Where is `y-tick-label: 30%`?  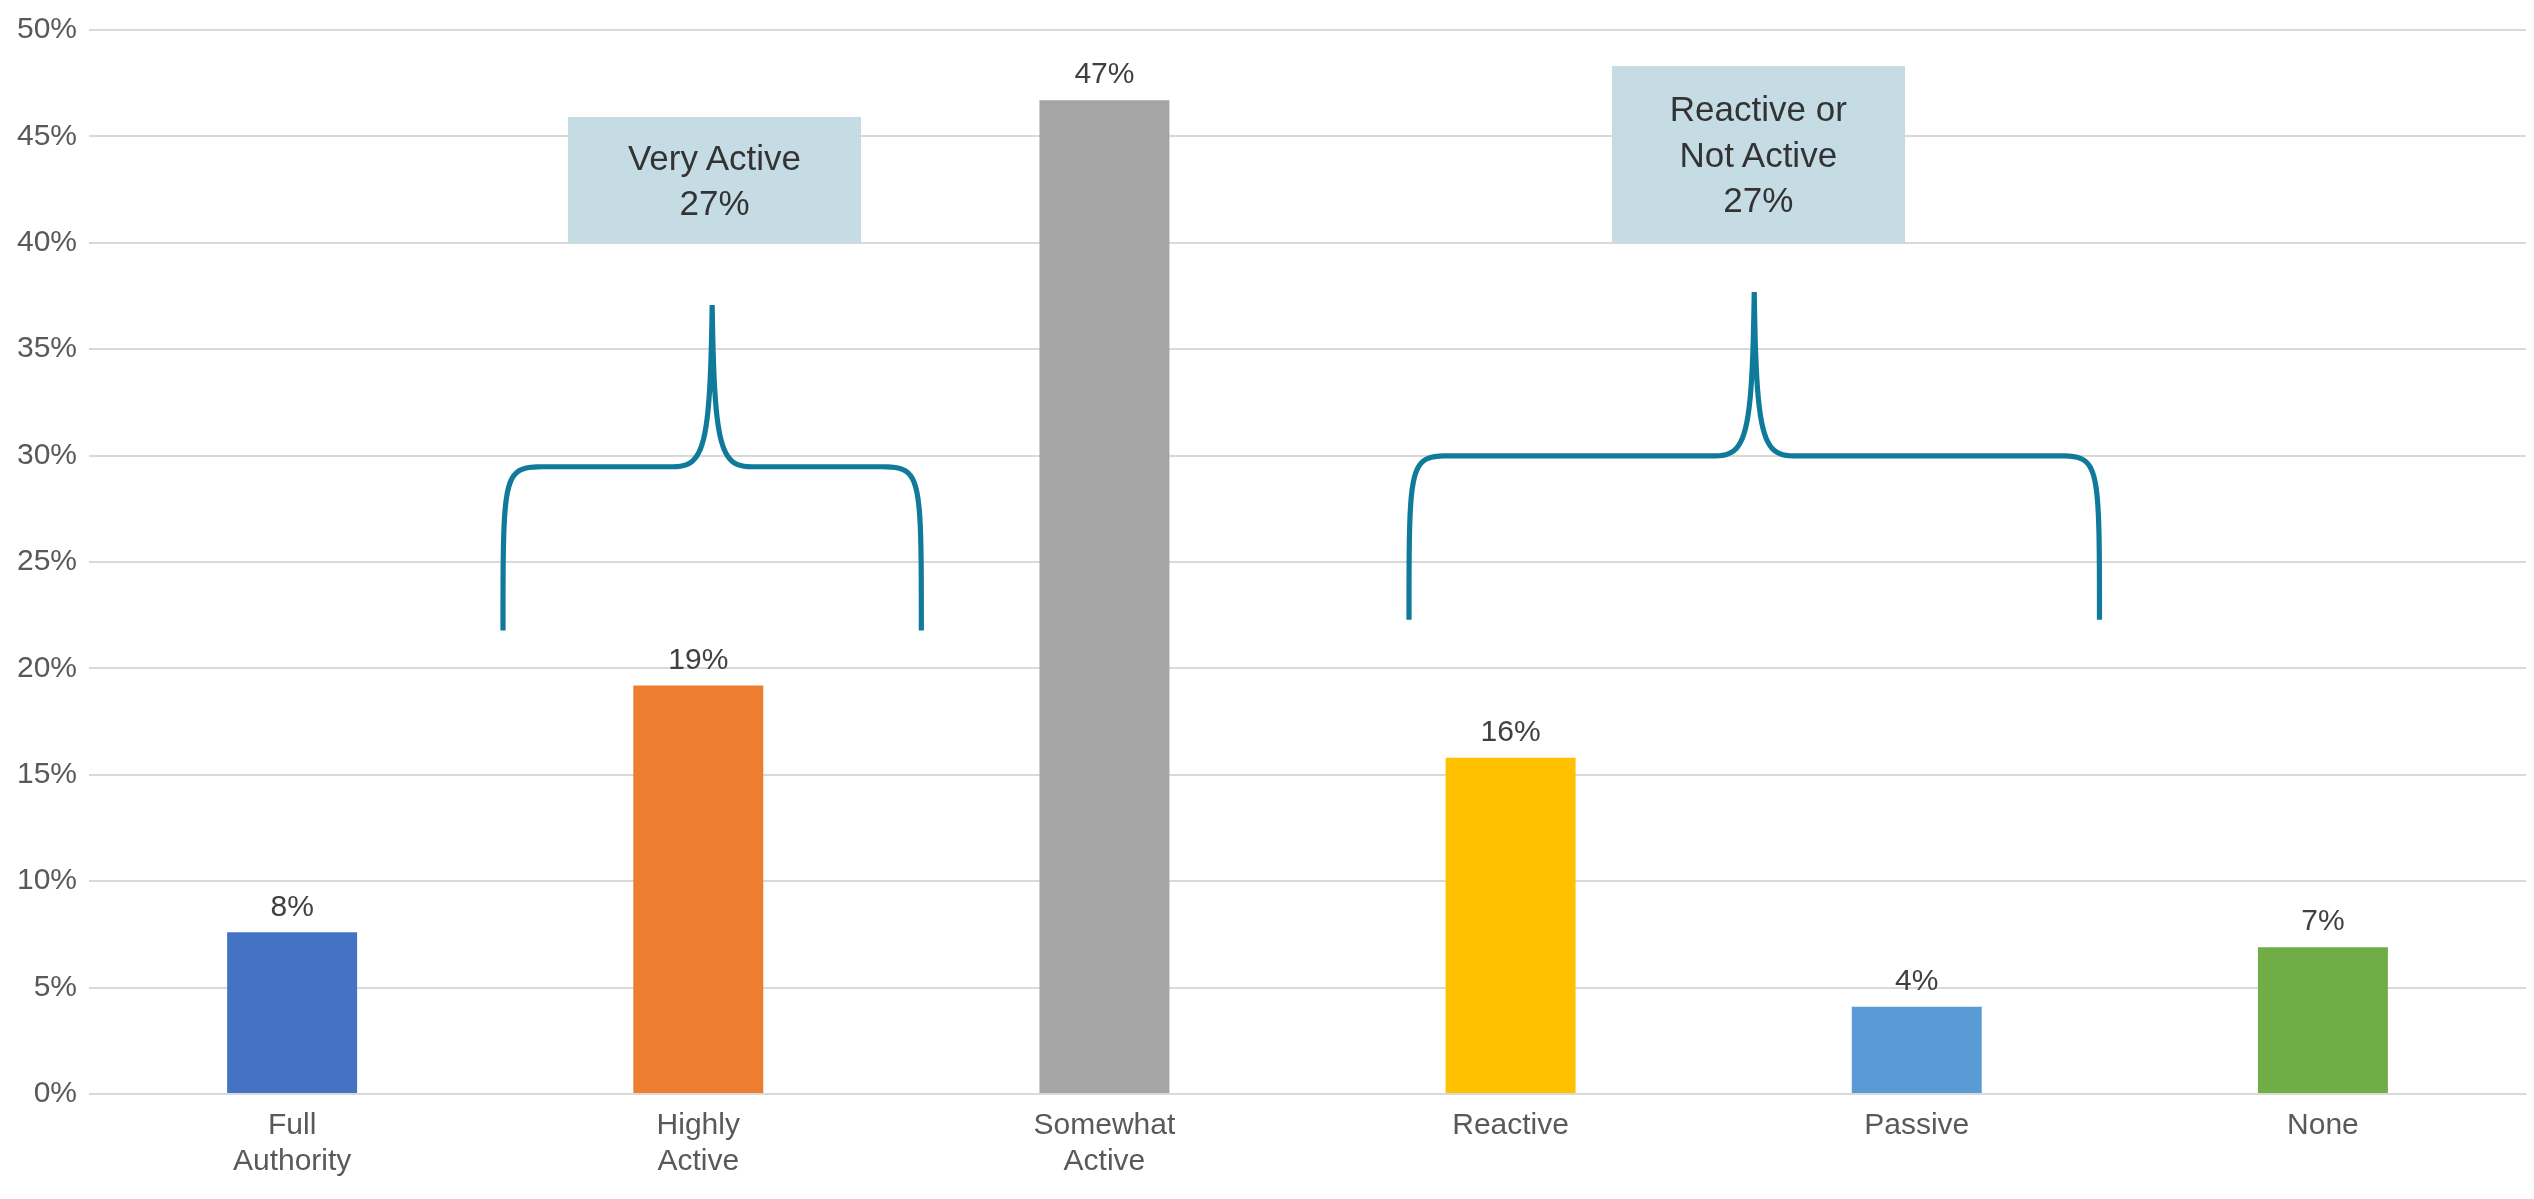
y-tick-label: 30% is located at coordinates (47, 453).